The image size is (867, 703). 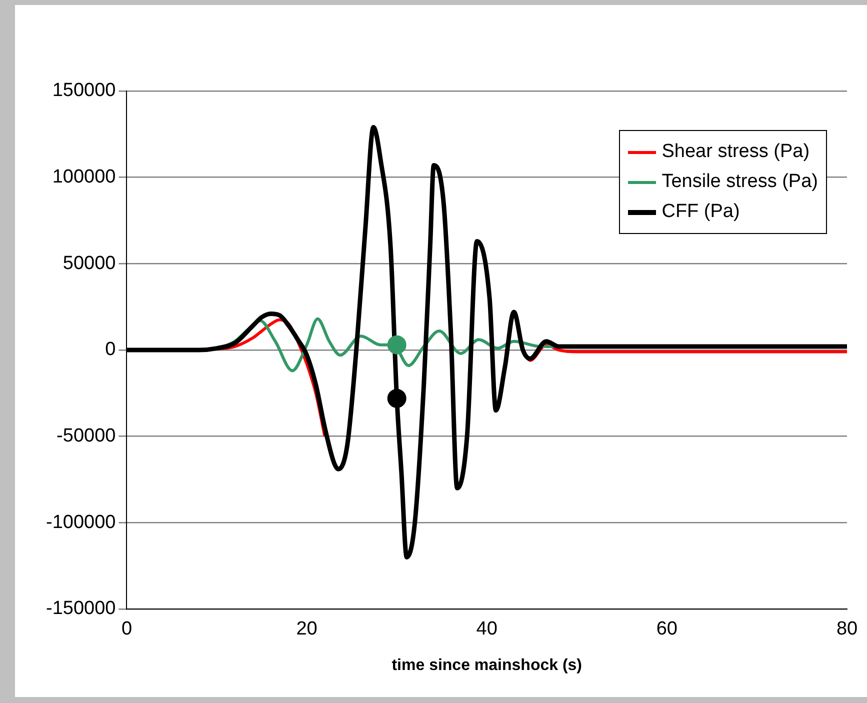 I want to click on x-tick-label: 60, so click(x=667, y=629).